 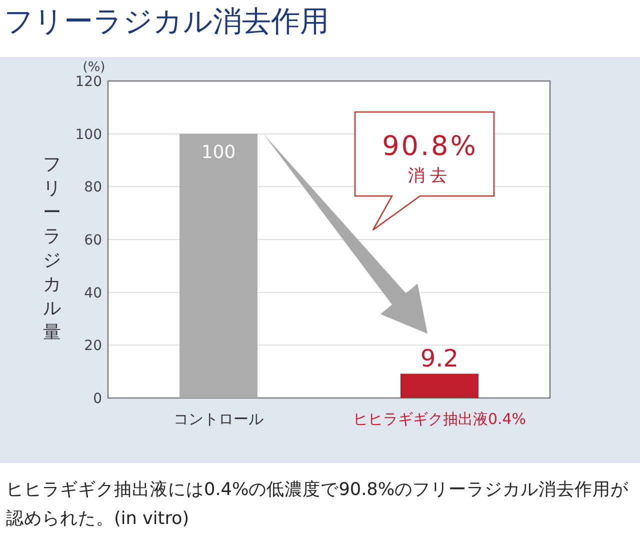 I want to click on chart-title: フリーラジカル消去作用, so click(x=166, y=21).